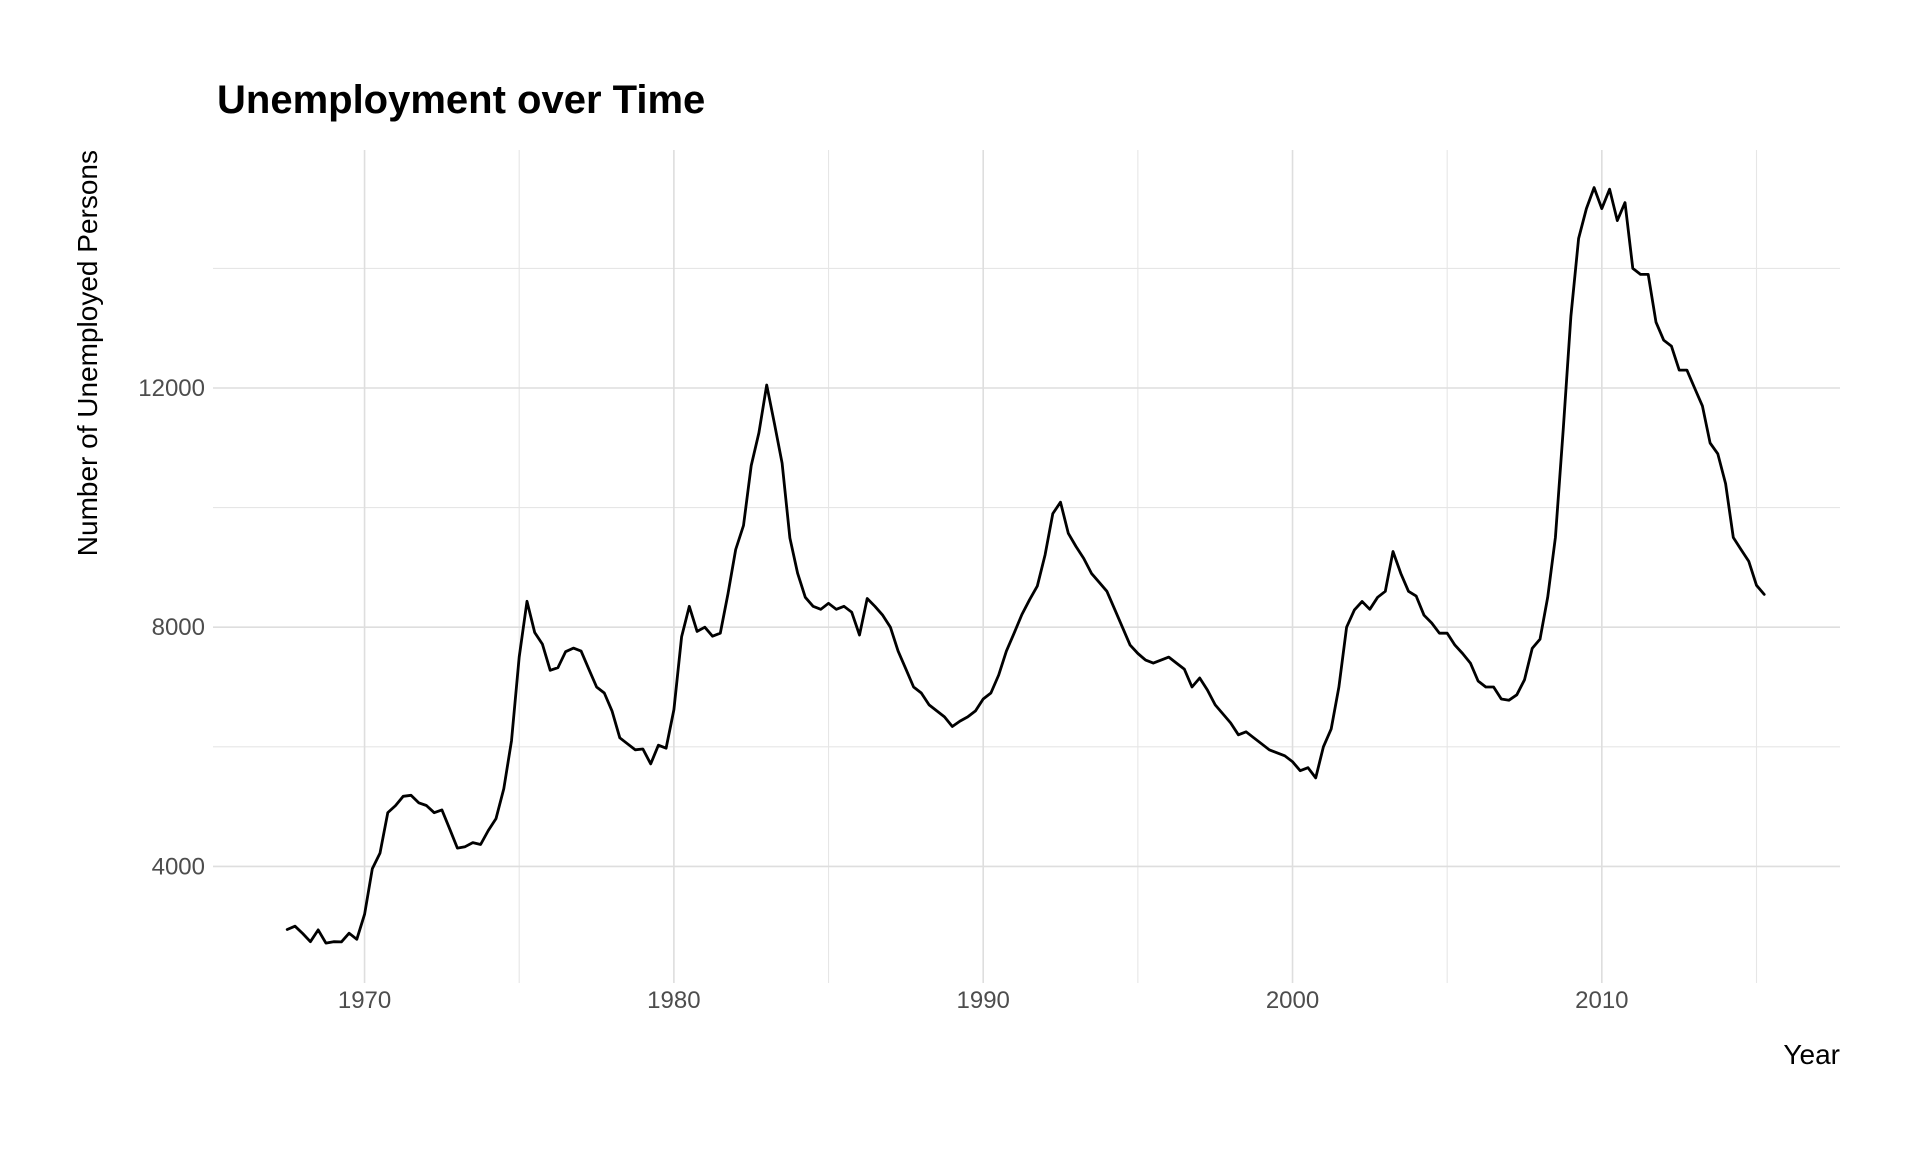  Describe the element at coordinates (178, 866) in the screenshot. I see `y-tick-label-4000: 4000` at that location.